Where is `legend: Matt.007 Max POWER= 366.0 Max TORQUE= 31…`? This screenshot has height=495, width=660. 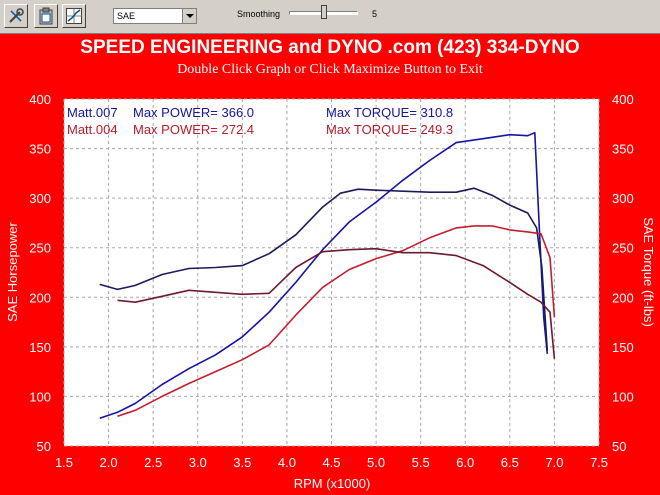
legend: Matt.007 Max POWER= 366.0 Max TORQUE= 31… is located at coordinates (260, 121).